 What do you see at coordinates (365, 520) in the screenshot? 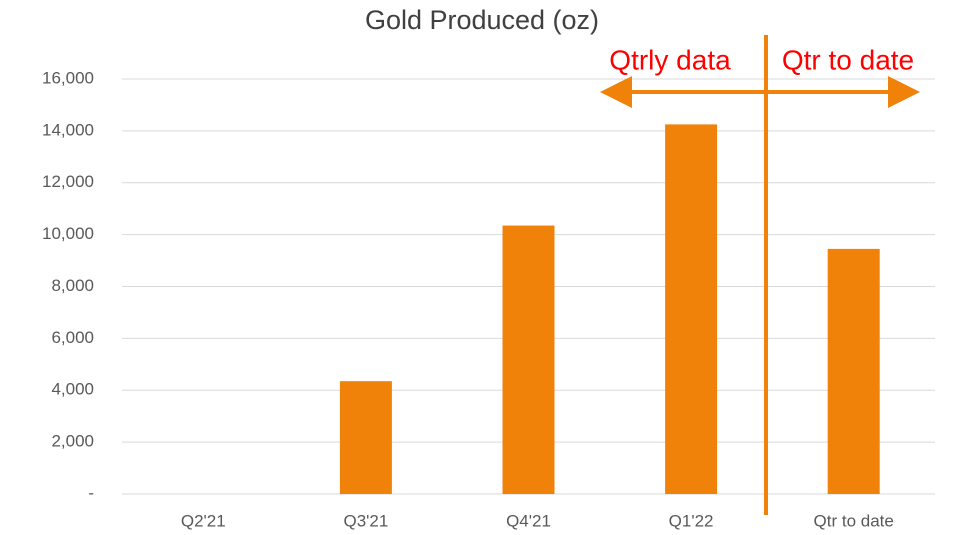
I see `x-tick-label: Q3'21` at bounding box center [365, 520].